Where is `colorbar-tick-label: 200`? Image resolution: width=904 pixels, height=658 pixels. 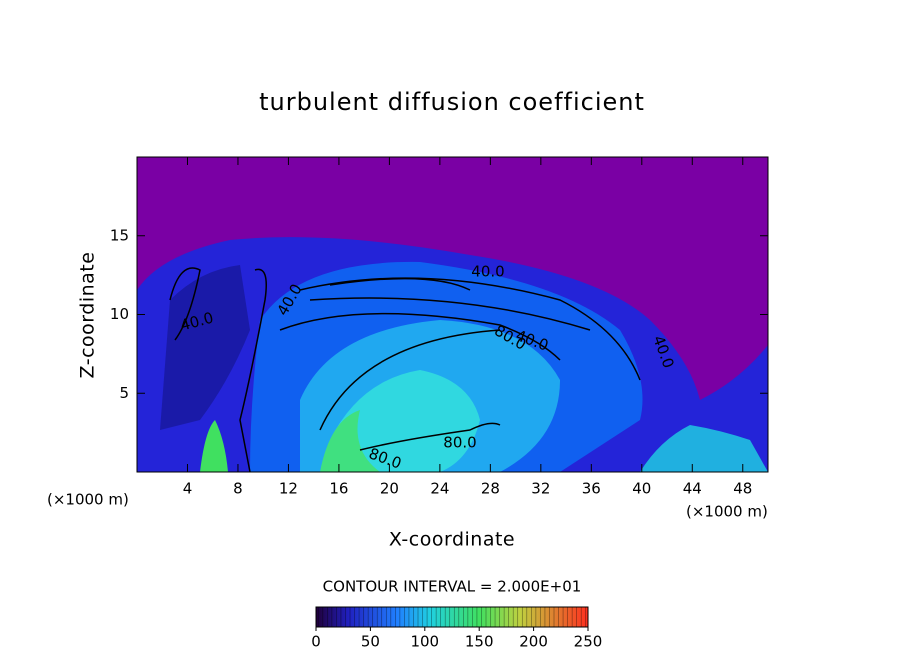 colorbar-tick-label: 200 is located at coordinates (533, 642).